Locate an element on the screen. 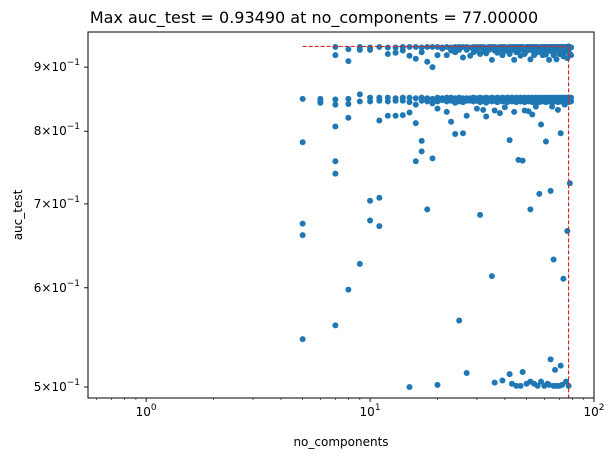  x-tick-label: 10² is located at coordinates (593, 411).